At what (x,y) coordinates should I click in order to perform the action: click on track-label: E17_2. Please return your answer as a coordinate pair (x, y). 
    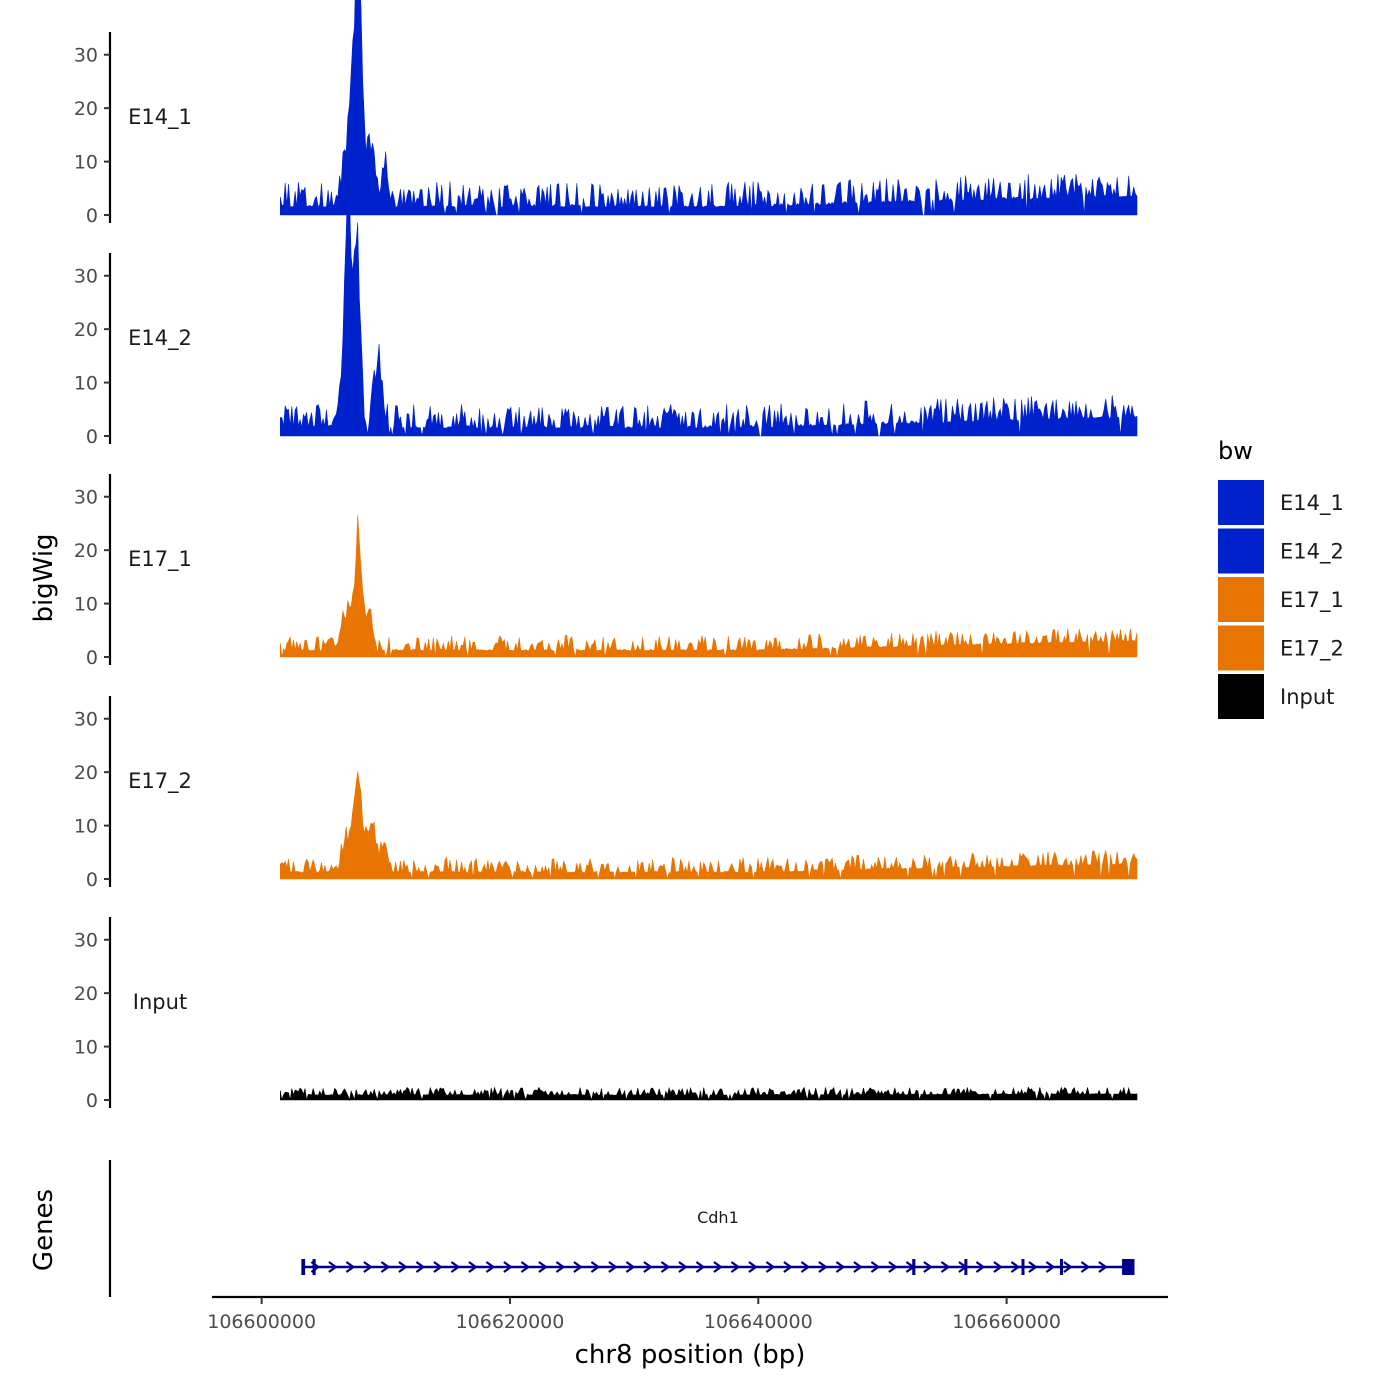
    Looking at the image, I should click on (160, 781).